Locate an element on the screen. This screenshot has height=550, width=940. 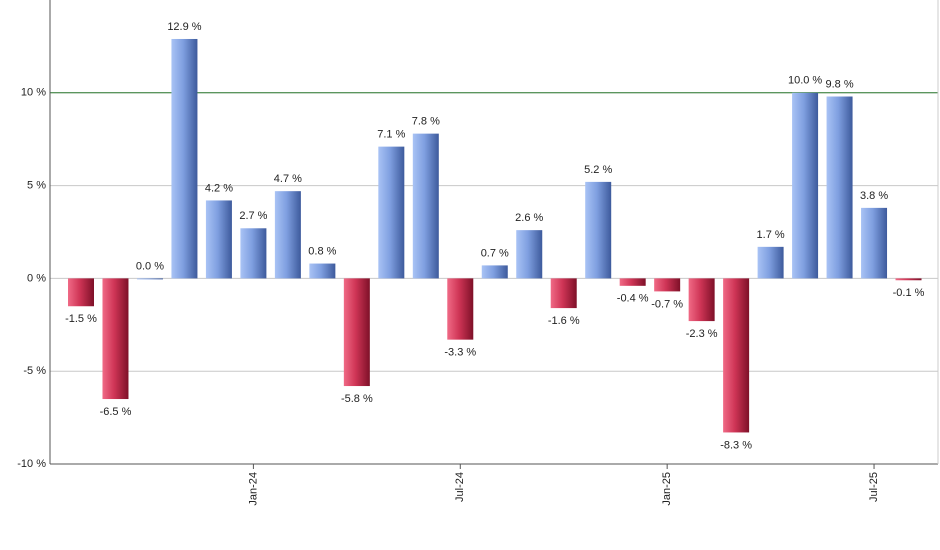
value-label: -0.7 % is located at coordinates (667, 304).